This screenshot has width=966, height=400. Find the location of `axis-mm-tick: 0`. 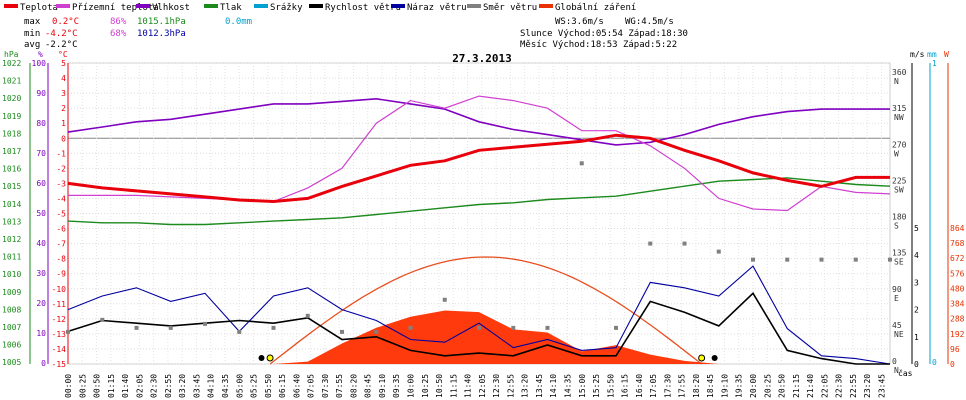

axis-mm-tick: 0 is located at coordinates (934, 362).